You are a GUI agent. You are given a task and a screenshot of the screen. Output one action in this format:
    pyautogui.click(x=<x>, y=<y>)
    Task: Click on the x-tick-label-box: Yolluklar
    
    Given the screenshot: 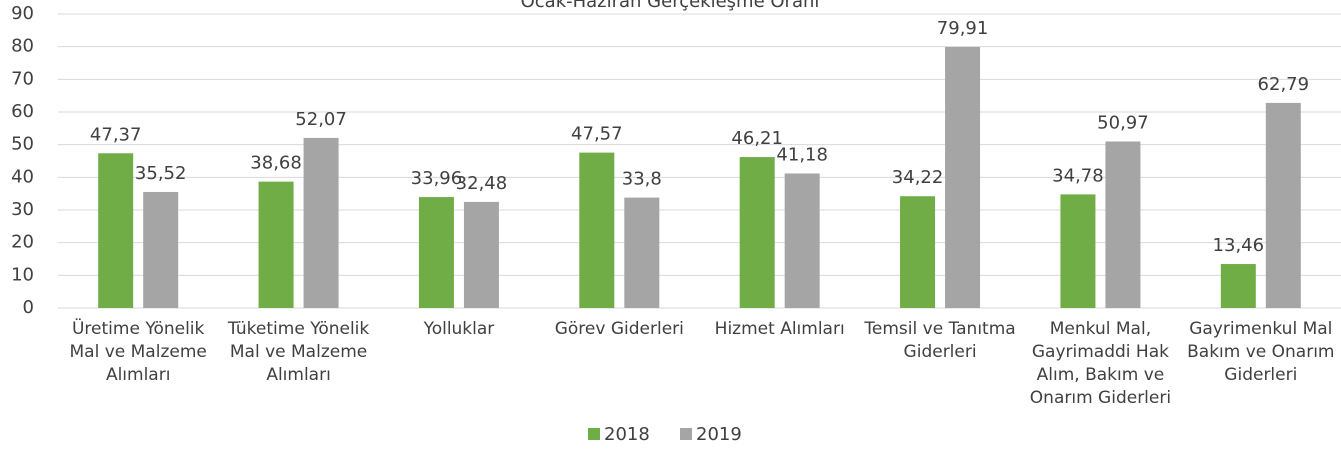 What is the action you would take?
    pyautogui.click(x=459, y=329)
    